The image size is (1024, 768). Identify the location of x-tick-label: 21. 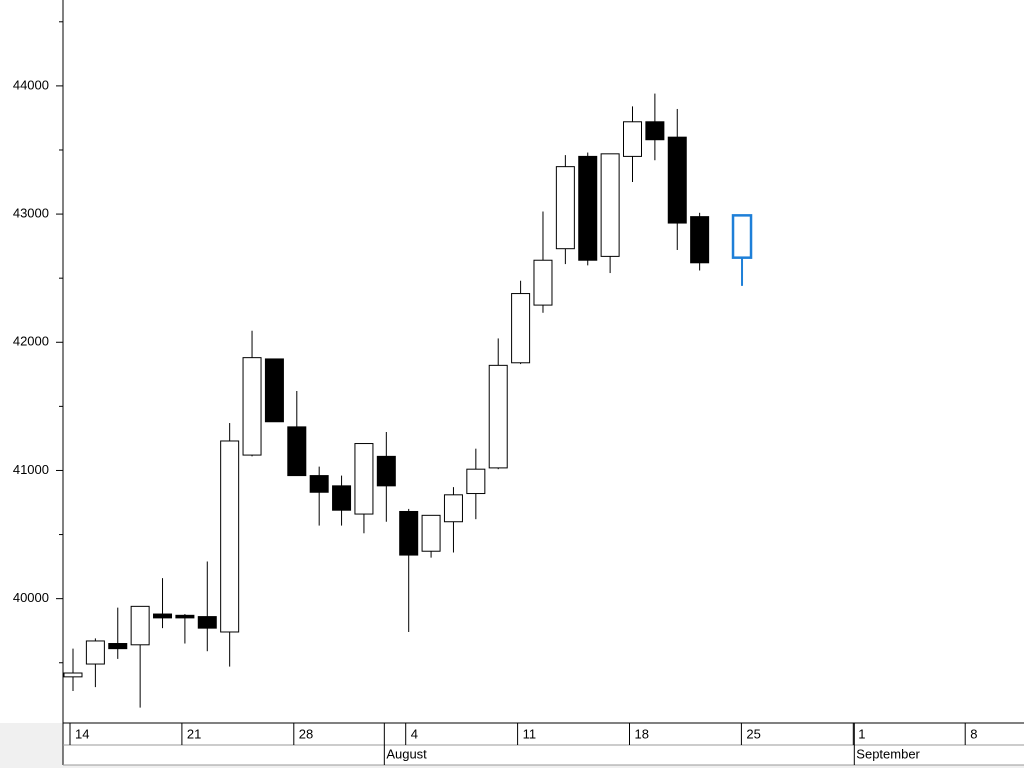
(194, 733).